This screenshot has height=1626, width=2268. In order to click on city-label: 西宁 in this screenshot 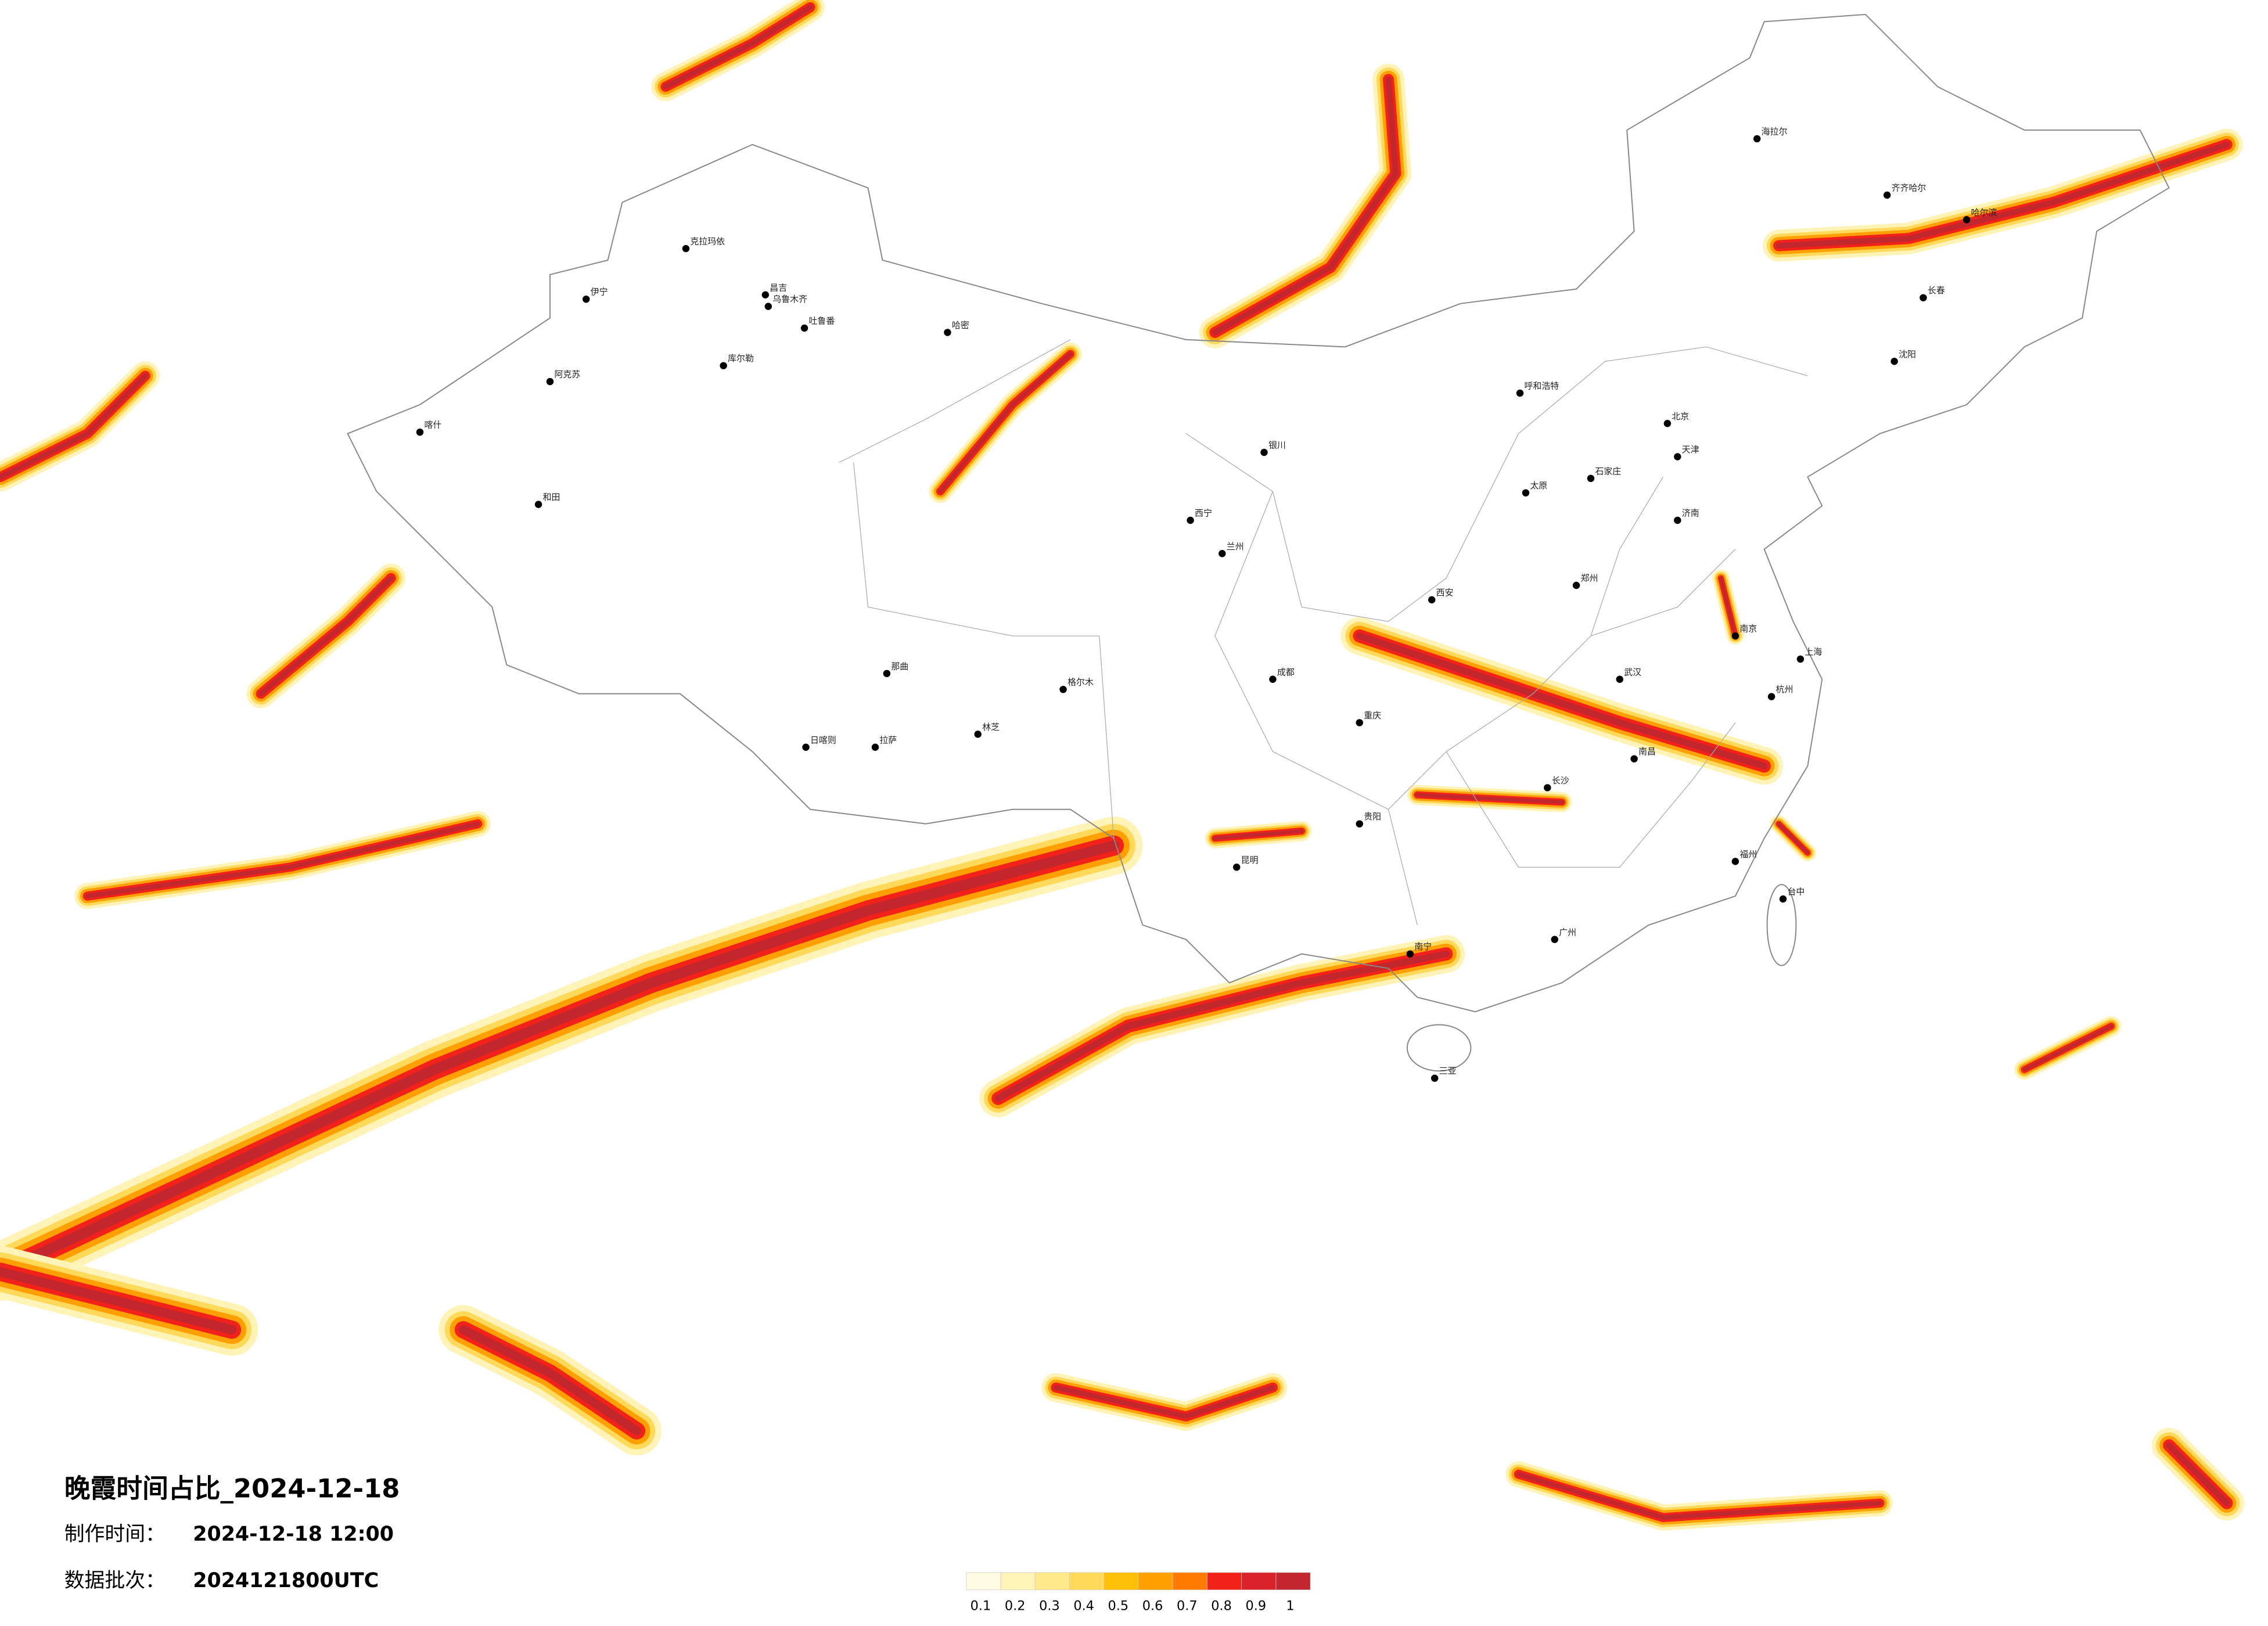, I will do `click(1203, 513)`.